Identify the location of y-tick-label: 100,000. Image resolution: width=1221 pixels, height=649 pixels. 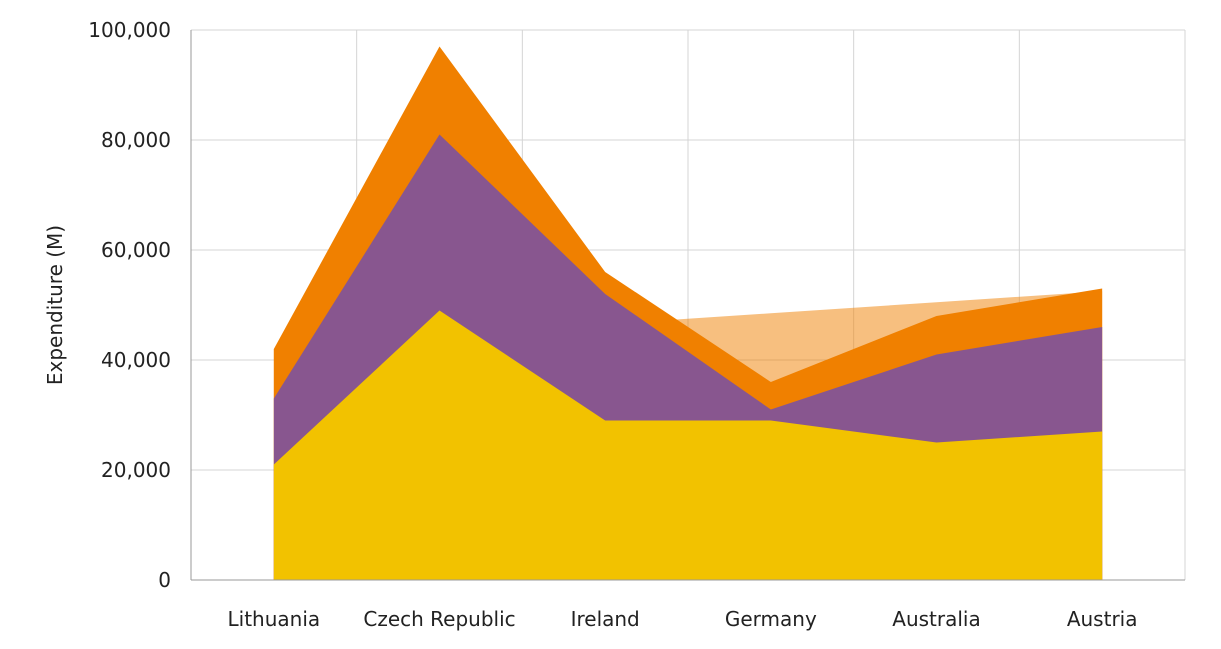
(129, 30).